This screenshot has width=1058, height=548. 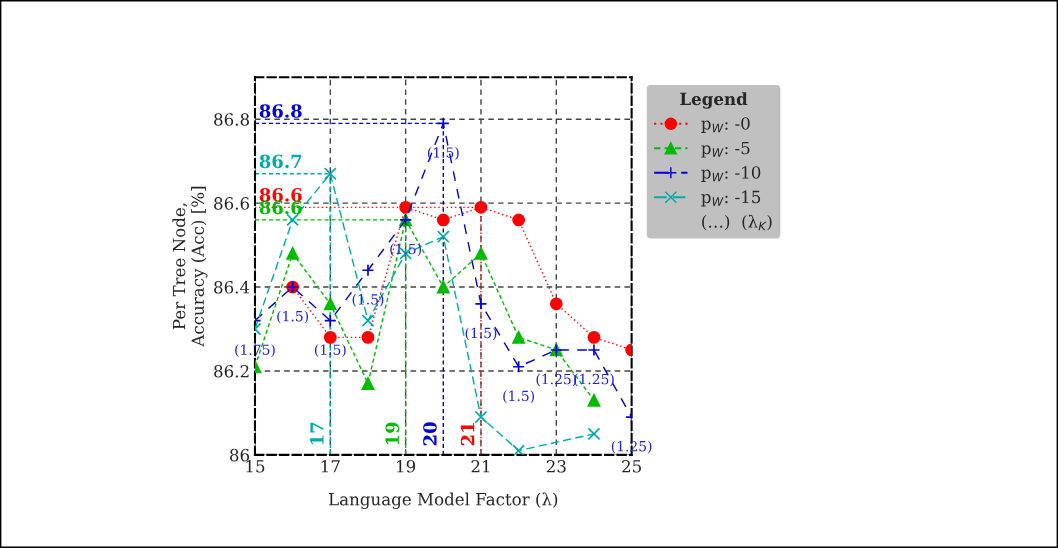 I want to click on x-tick-label: 19, so click(x=406, y=466).